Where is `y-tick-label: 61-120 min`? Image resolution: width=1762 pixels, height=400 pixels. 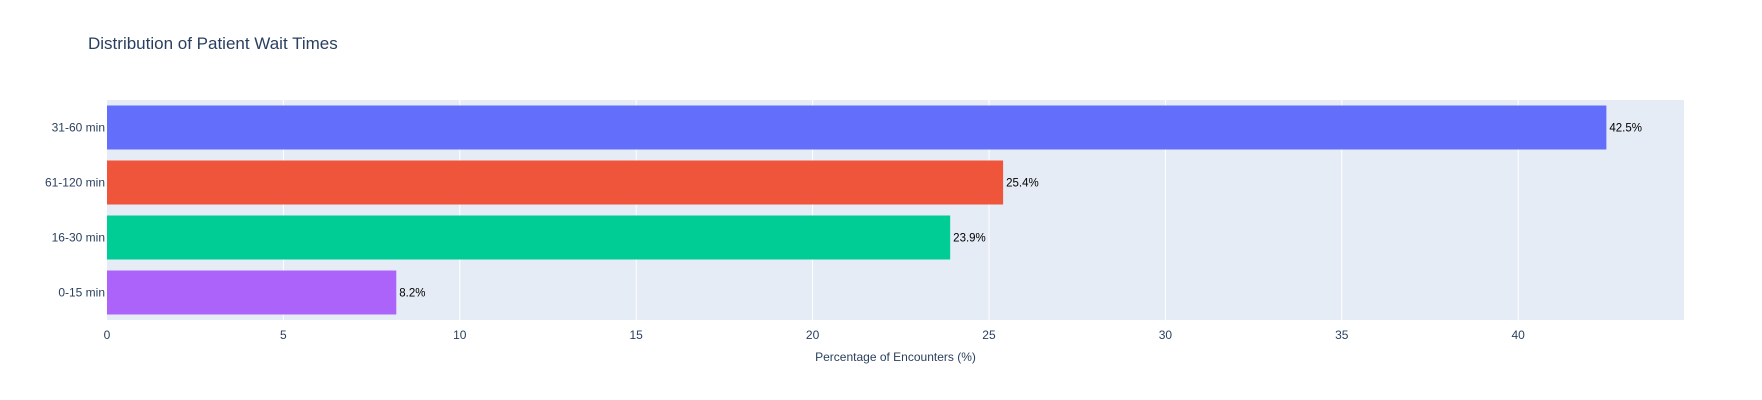
y-tick-label: 61-120 min is located at coordinates (75, 183).